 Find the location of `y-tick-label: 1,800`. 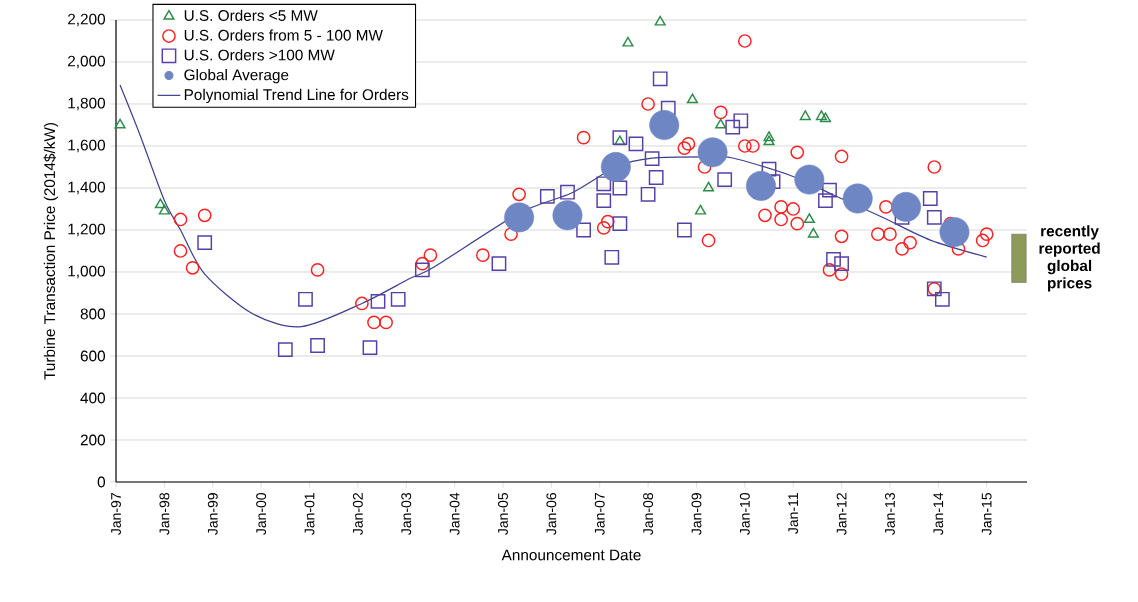

y-tick-label: 1,800 is located at coordinates (87, 104).